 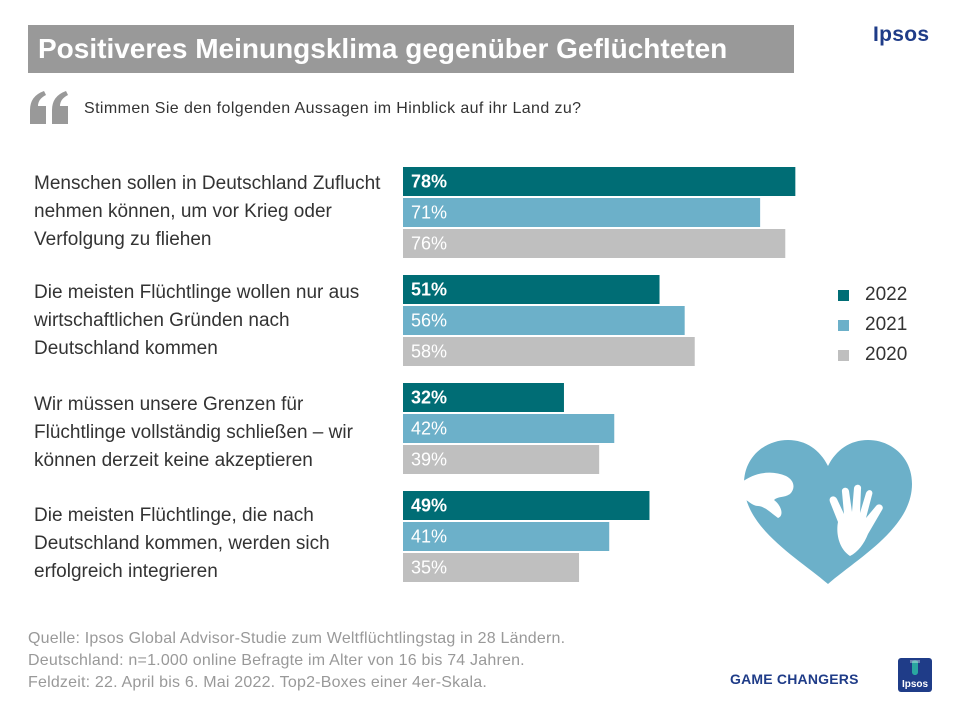 What do you see at coordinates (429, 429) in the screenshot?
I see `bar-value-label: 42%` at bounding box center [429, 429].